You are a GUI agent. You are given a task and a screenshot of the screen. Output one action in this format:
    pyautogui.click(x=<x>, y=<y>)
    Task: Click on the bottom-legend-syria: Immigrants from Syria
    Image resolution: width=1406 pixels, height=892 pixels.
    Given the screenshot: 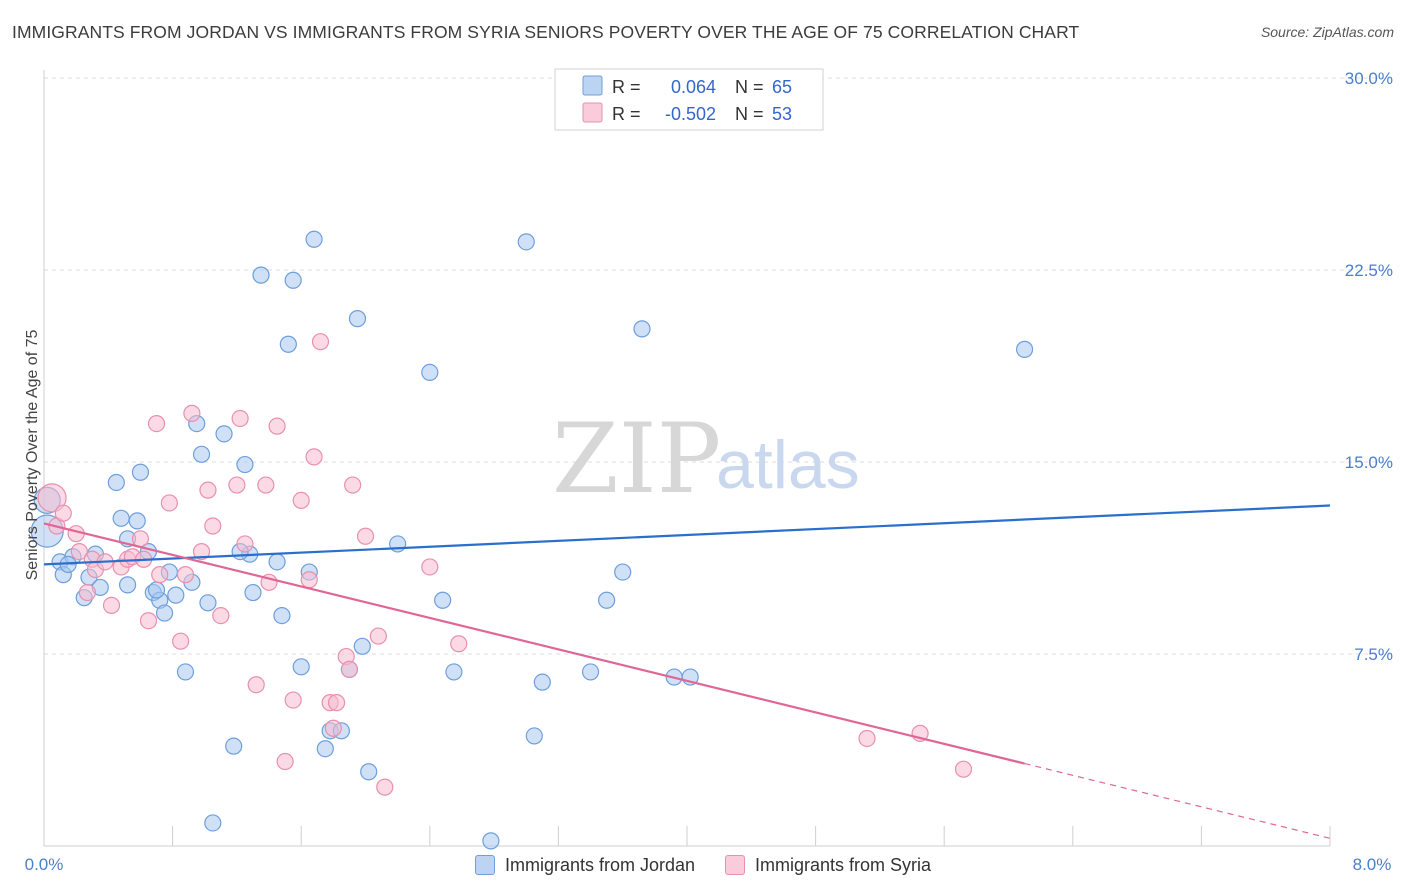 What is the action you would take?
    pyautogui.click(x=828, y=865)
    